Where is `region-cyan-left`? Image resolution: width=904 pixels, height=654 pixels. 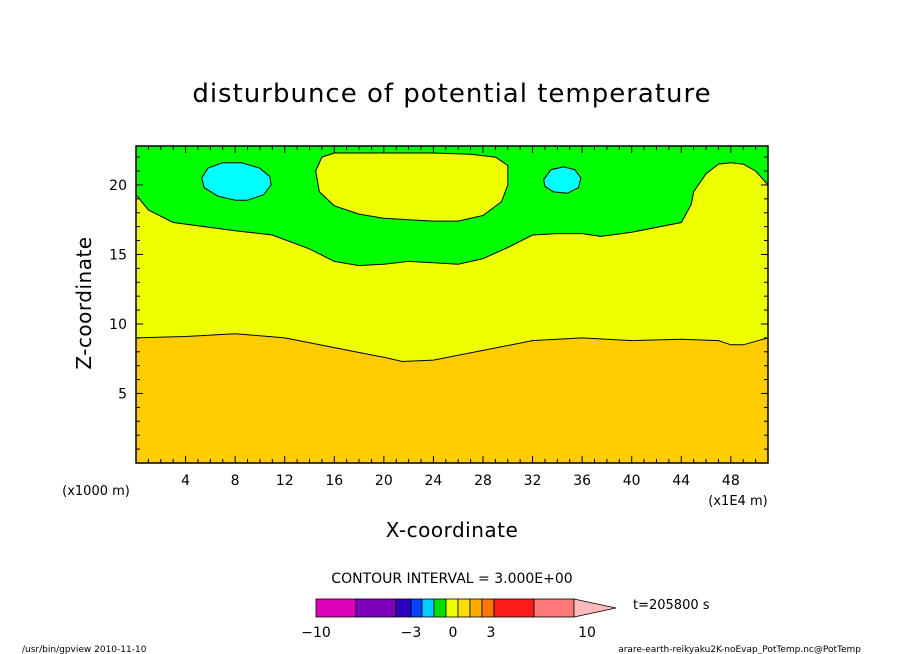
region-cyan-left is located at coordinates (236, 181).